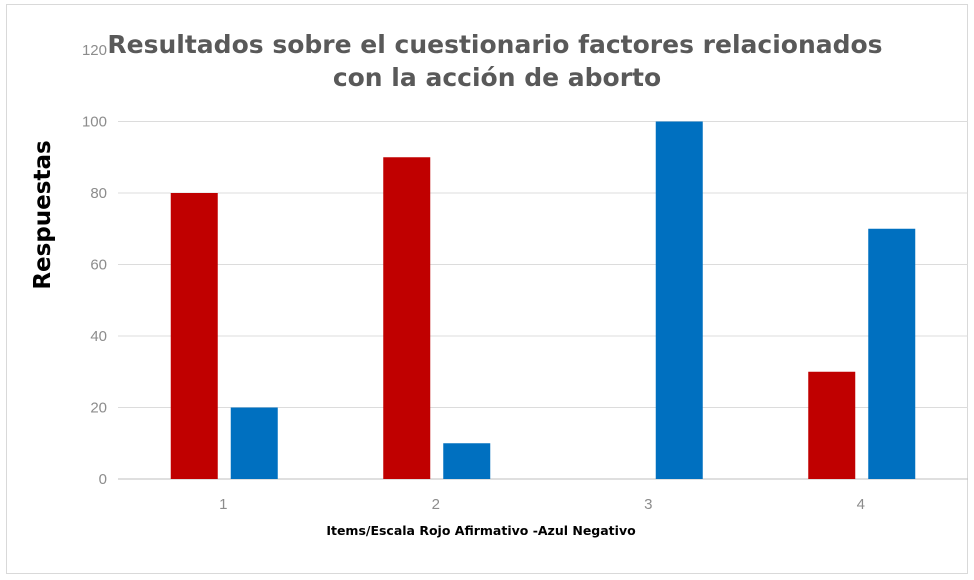 This screenshot has height=580, width=974. Describe the element at coordinates (94, 122) in the screenshot. I see `y-tick-label: 100` at that location.